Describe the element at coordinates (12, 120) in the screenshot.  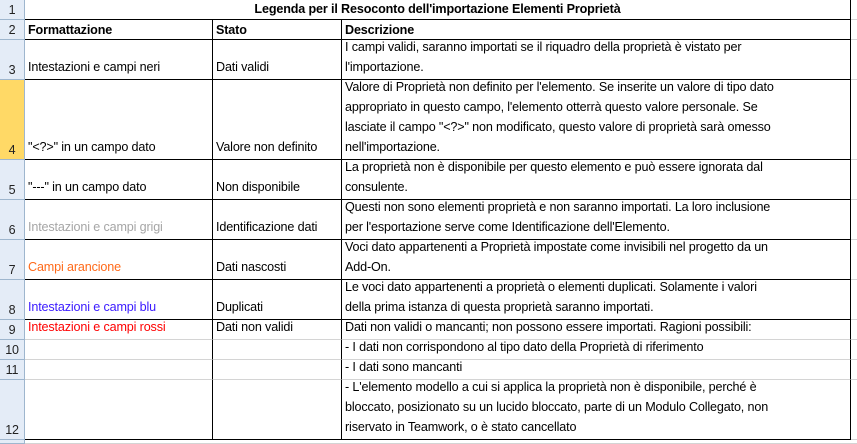
I see `row-header: 4` at that location.